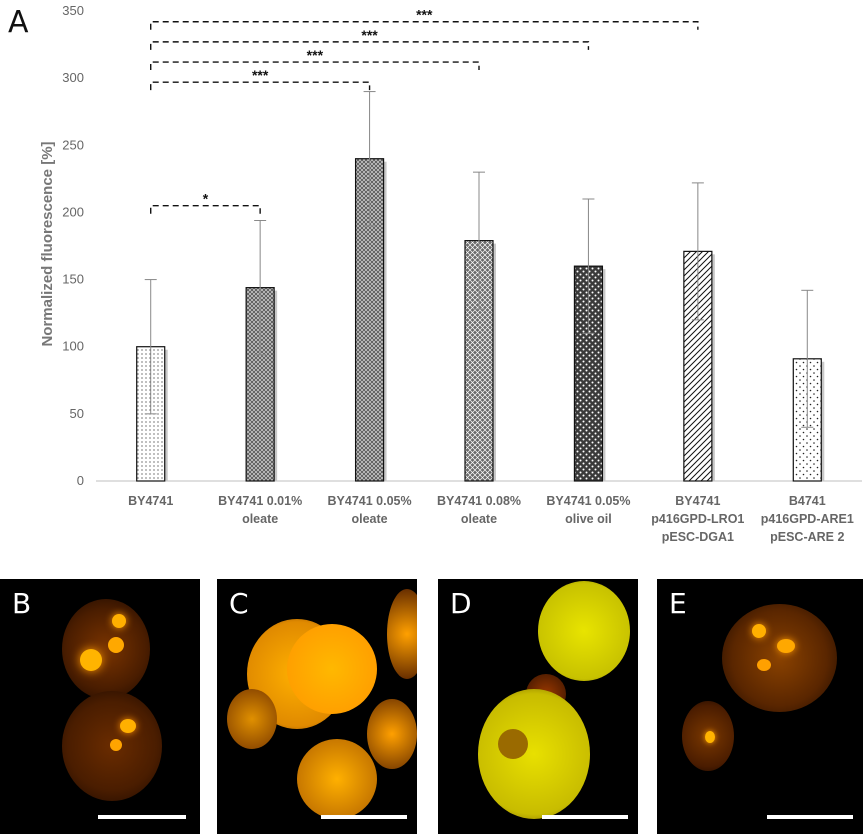  Describe the element at coordinates (206, 199) in the screenshot. I see `significance-label: *` at that location.